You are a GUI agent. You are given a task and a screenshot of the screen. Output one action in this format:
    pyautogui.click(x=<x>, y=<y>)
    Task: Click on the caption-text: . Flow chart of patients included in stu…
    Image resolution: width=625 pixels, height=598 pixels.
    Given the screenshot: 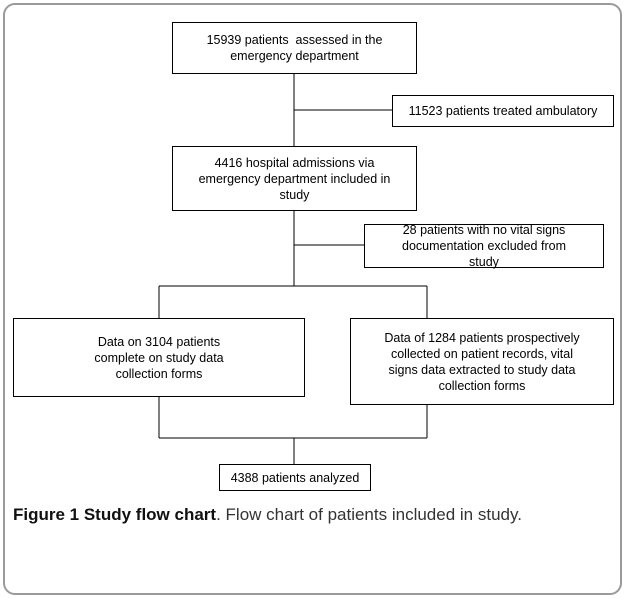 What is the action you would take?
    pyautogui.click(x=369, y=514)
    